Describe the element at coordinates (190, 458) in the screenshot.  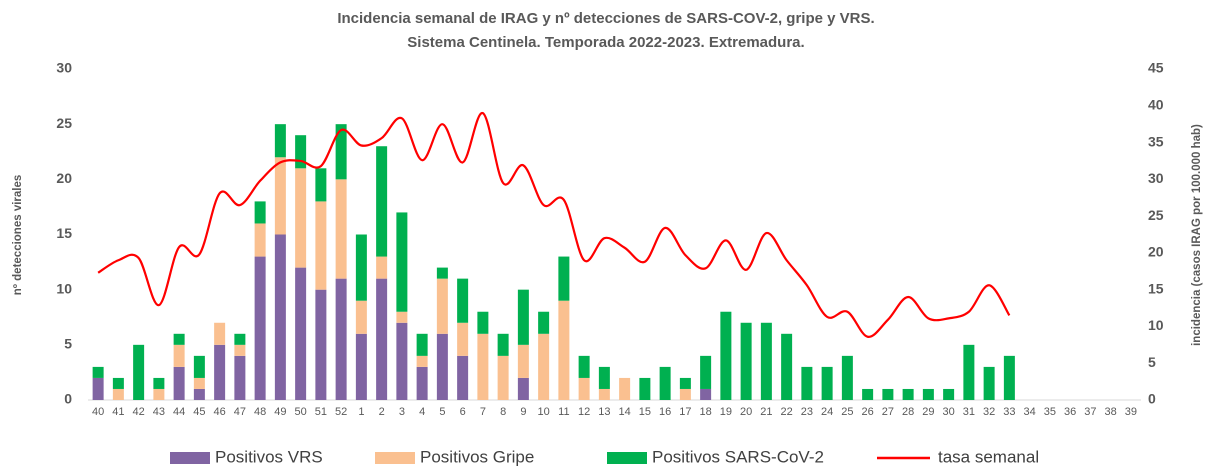
I see `legend-swatch` at that location.